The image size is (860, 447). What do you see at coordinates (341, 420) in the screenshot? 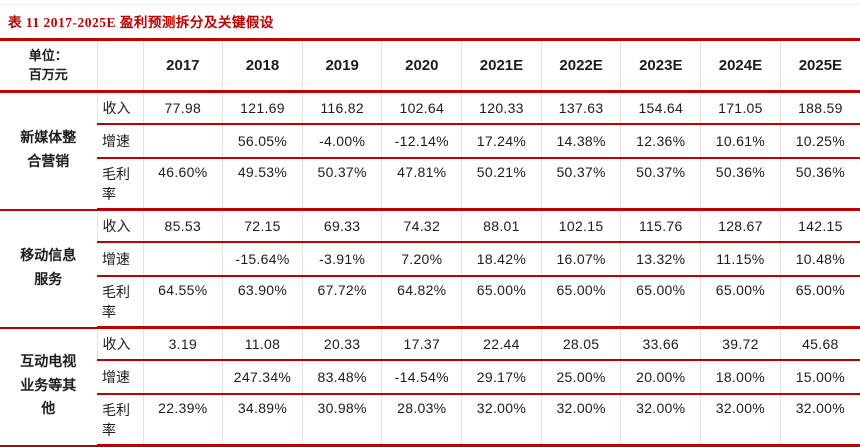
I see `value-cell: 30.98%` at bounding box center [341, 420].